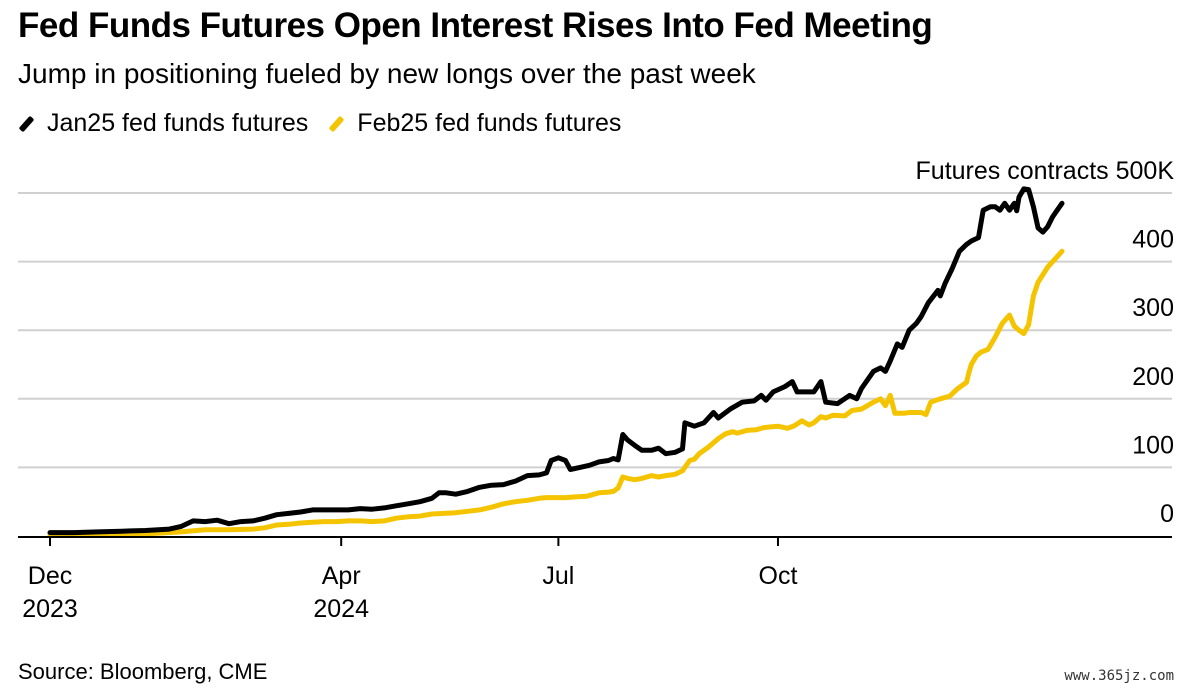  Describe the element at coordinates (341, 609) in the screenshot. I see `x-tick-year-2024: 2024` at that location.